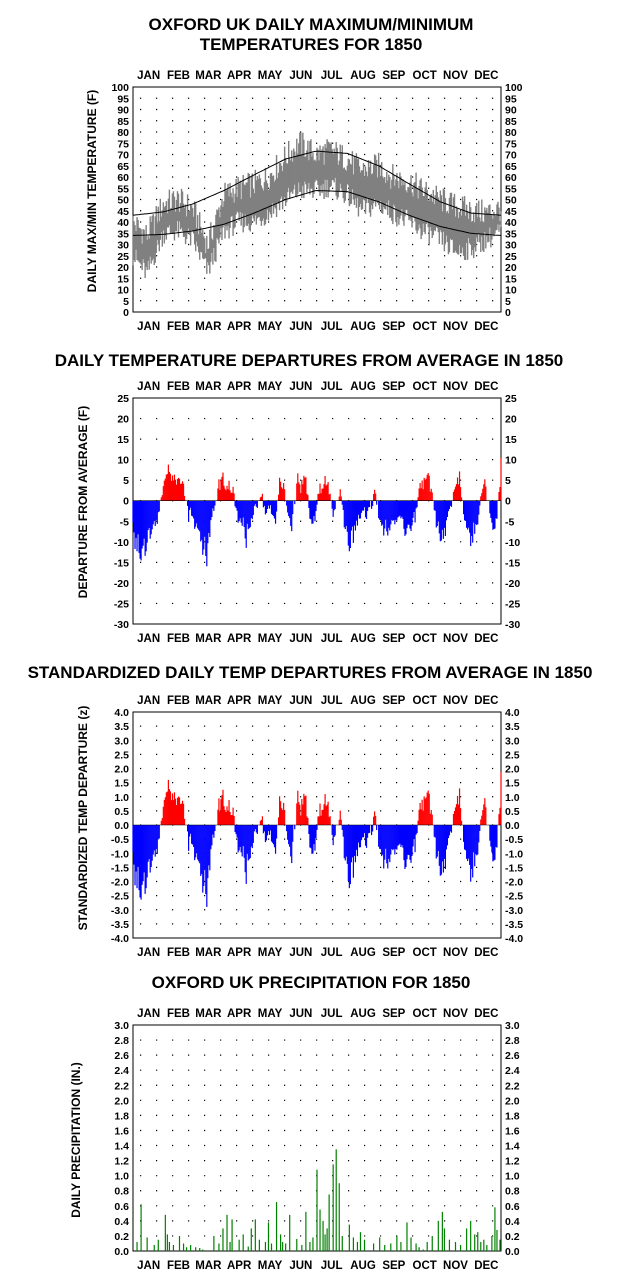 Image resolution: width=632 pixels, height=1286 pixels. Describe the element at coordinates (270, 387) in the screenshot. I see `chart2-month-top: MAY` at that location.